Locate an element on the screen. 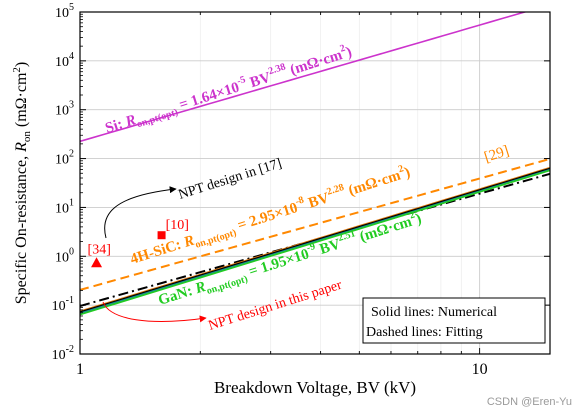 Image resolution: width=578 pixels, height=412 pixels. npt-paper-arrow is located at coordinates (154, 312).